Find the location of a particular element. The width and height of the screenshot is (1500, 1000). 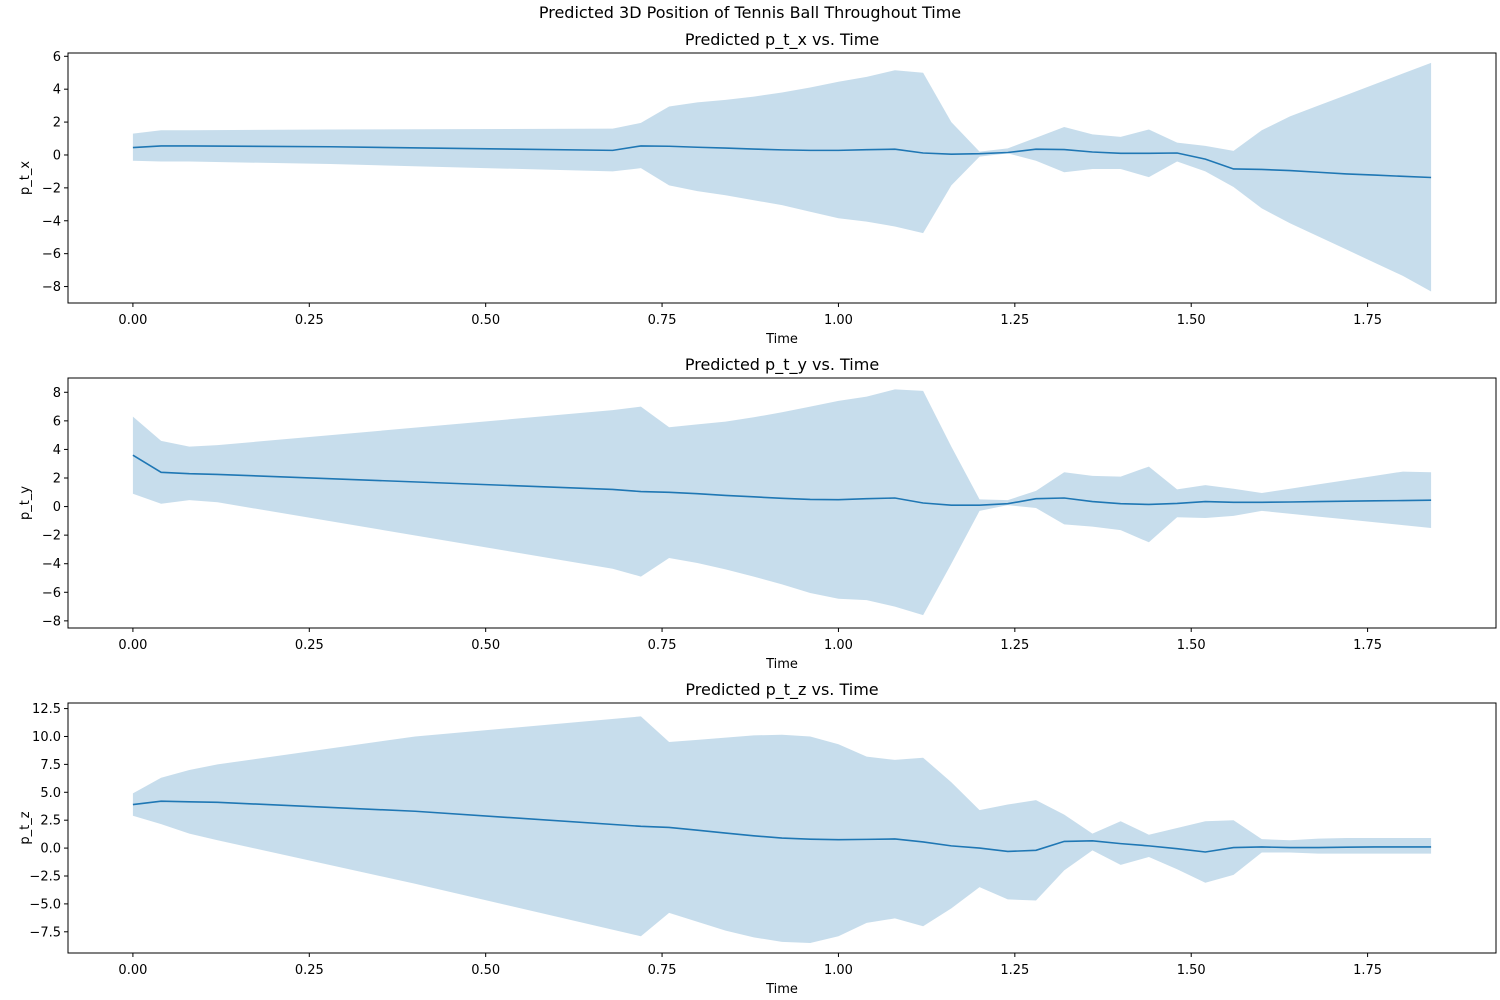

y-tick-label-p-t-z: 10.0 is located at coordinates (46, 737).